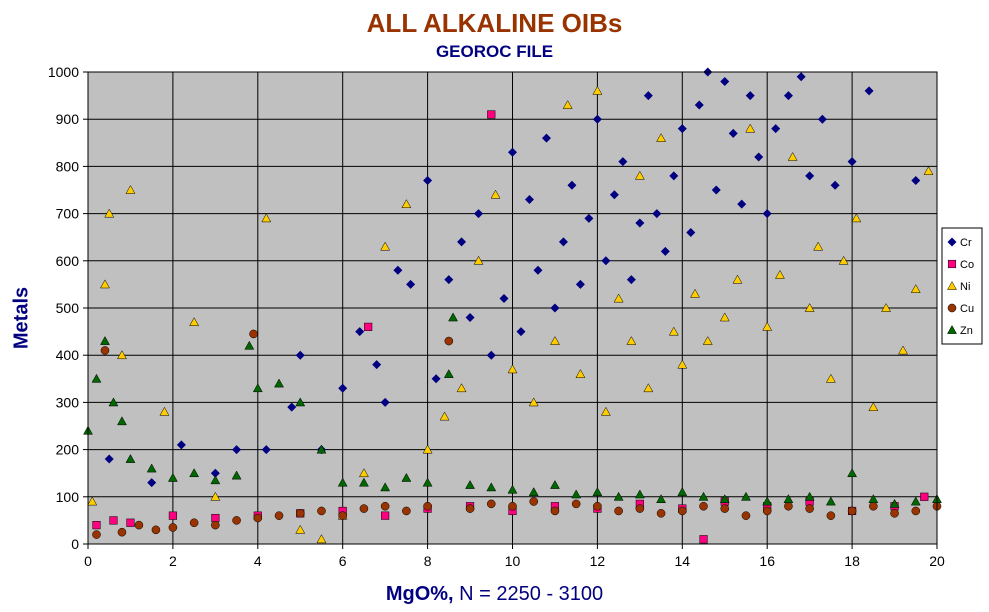  I want to click on legend-label-ni: Ni, so click(965, 287).